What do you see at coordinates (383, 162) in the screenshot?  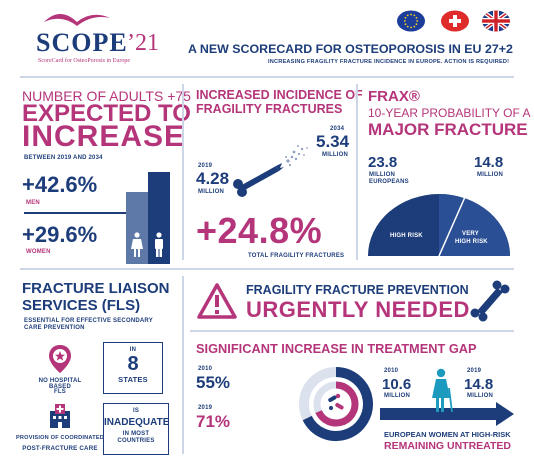 I see `frax-high-value: 23.8` at bounding box center [383, 162].